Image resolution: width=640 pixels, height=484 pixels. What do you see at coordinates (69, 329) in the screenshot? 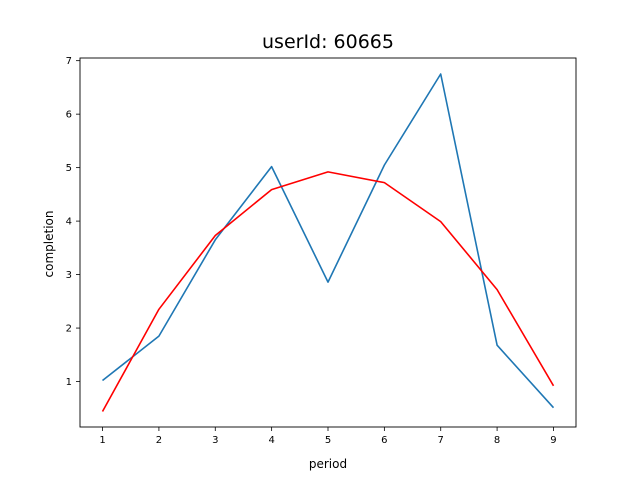
I see `y-tick-label: 2` at bounding box center [69, 329].